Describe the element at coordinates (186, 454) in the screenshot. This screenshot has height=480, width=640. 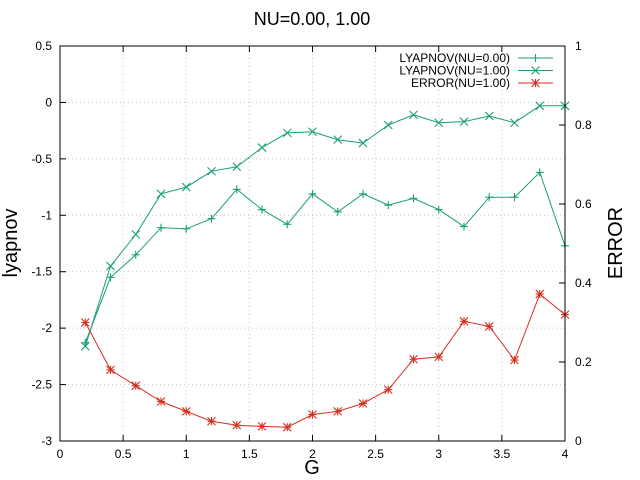
I see `x-tick-label: 1` at that location.